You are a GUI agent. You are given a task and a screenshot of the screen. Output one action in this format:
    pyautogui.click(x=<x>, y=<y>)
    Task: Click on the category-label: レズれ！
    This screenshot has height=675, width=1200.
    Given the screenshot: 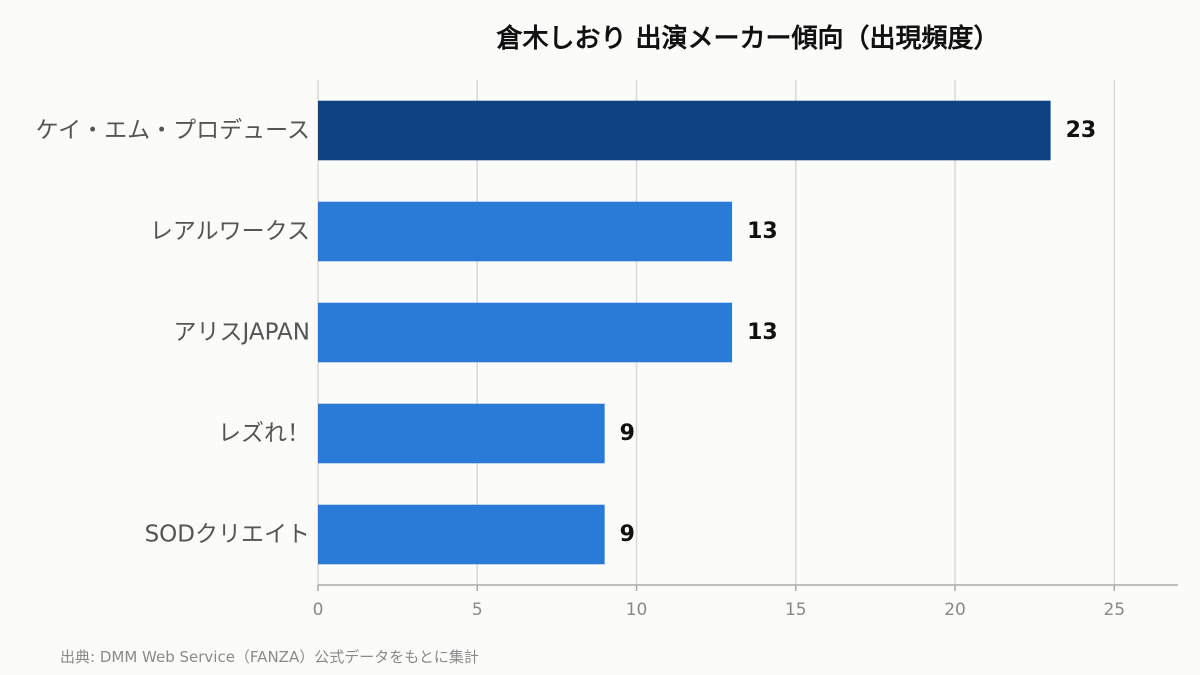 What is the action you would take?
    pyautogui.click(x=264, y=434)
    